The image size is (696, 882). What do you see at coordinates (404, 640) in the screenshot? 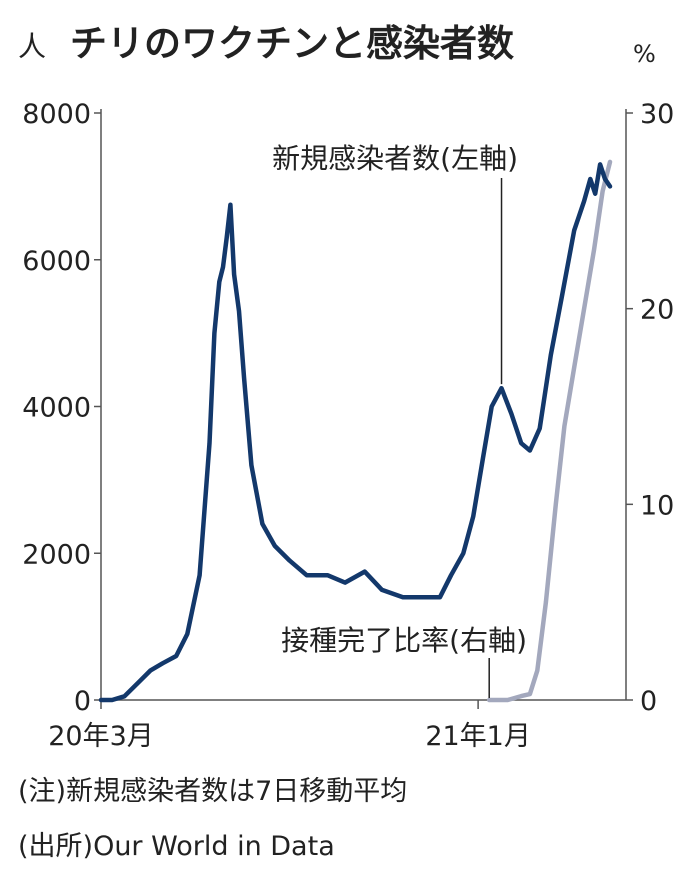
I see `series-label-vaccination: 接種完了比率(右軸)` at bounding box center [404, 640].